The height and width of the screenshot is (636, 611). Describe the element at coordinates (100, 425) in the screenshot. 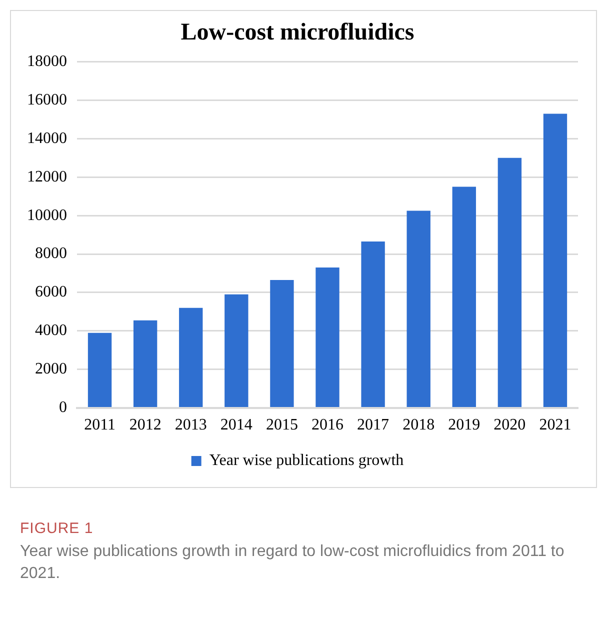

I see `x-tick-label: 2011` at that location.